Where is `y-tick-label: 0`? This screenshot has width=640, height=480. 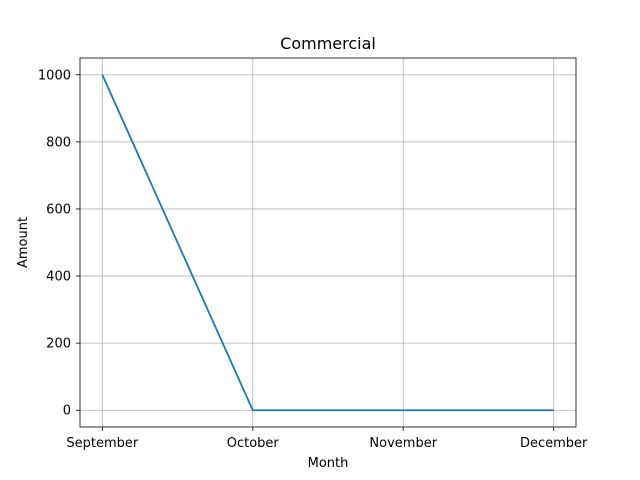 y-tick-label: 0 is located at coordinates (67, 411).